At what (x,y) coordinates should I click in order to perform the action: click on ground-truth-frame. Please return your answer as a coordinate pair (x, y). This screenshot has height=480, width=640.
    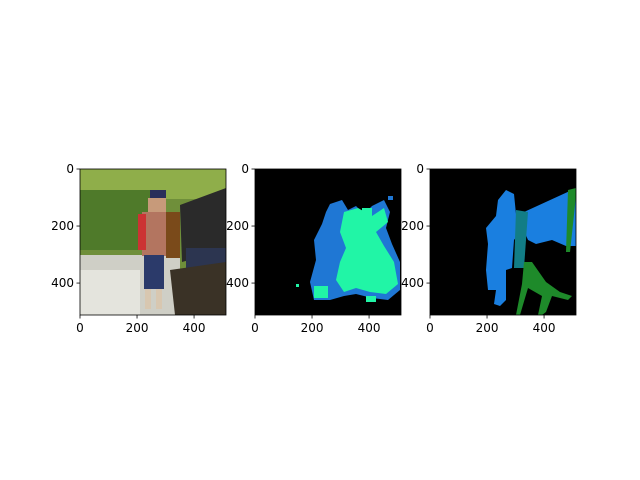
    Looking at the image, I should click on (503, 242).